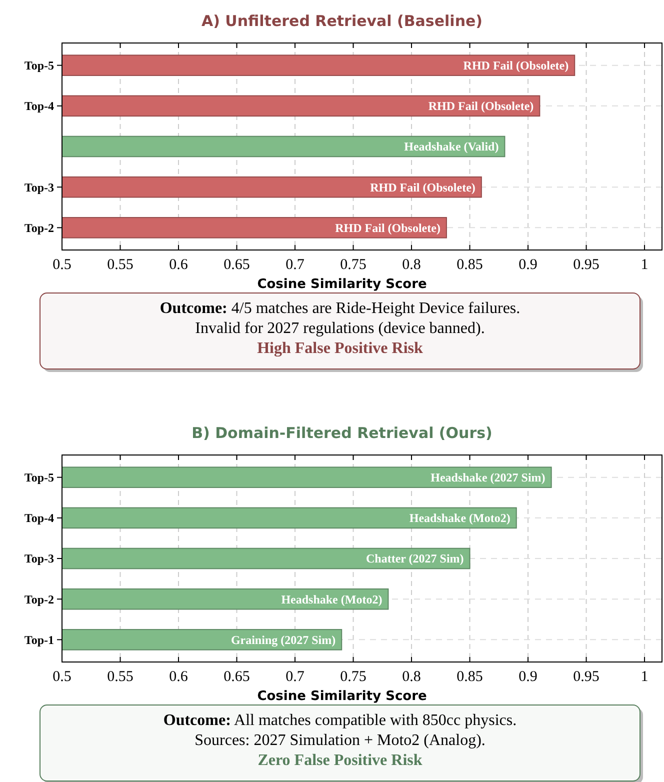  Describe the element at coordinates (340, 328) in the screenshot. I see `text: Invalid for 2027 regulations (device banned).` at that location.